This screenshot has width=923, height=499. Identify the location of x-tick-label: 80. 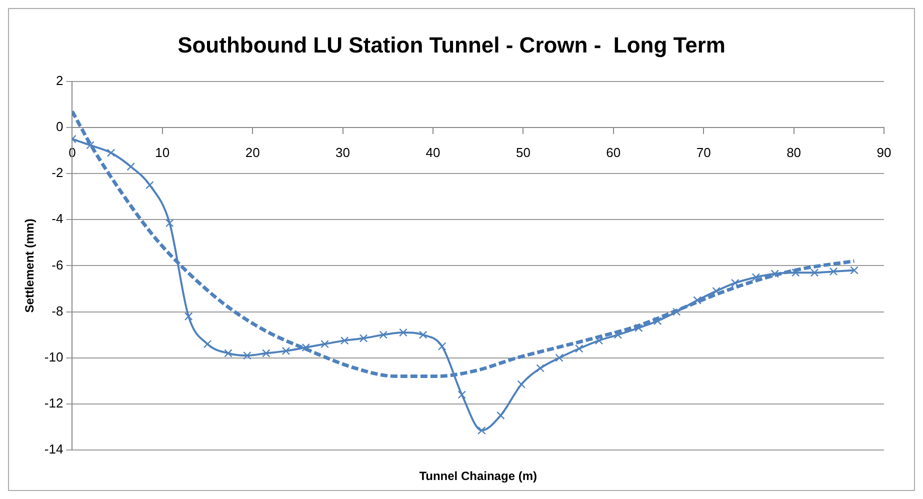
(794, 152).